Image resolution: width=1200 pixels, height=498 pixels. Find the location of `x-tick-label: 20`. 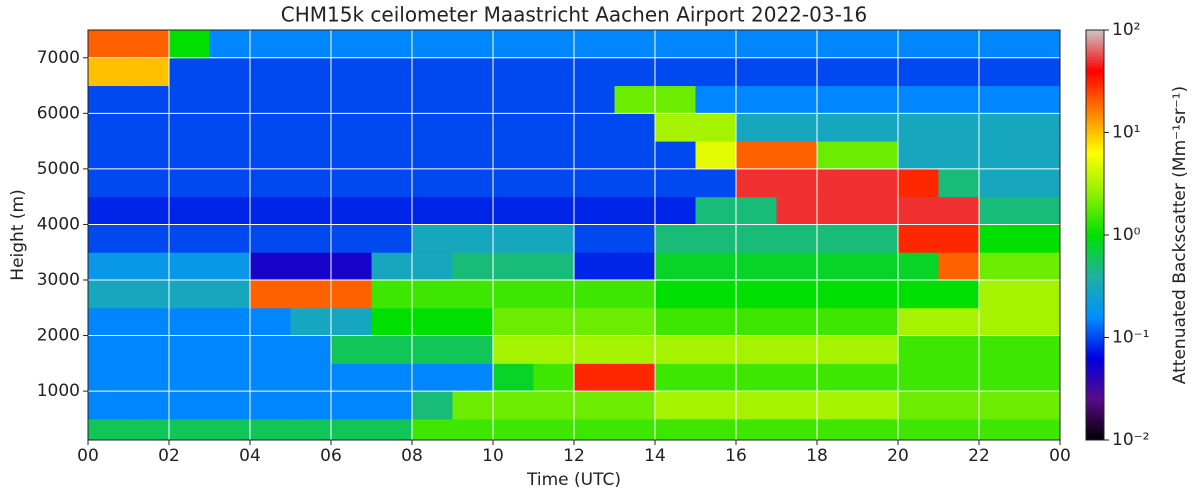

x-tick-label: 20 is located at coordinates (898, 456).